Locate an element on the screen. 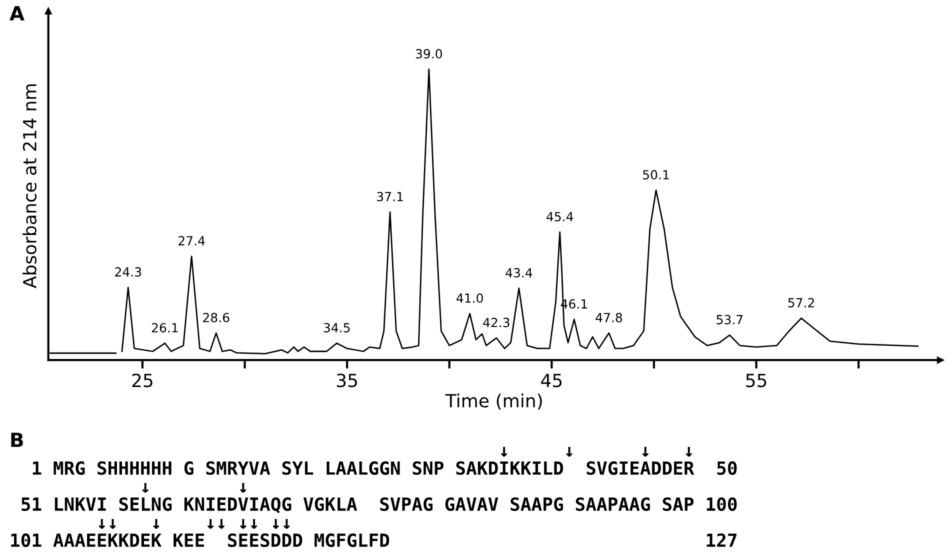 This screenshot has width=948, height=554. x-tick-label: 25 is located at coordinates (142, 381).